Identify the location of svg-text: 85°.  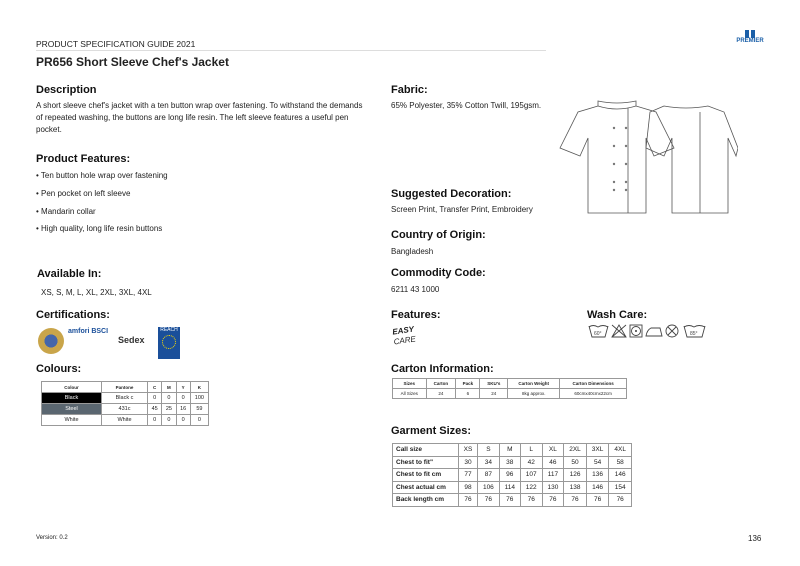
(694, 334).